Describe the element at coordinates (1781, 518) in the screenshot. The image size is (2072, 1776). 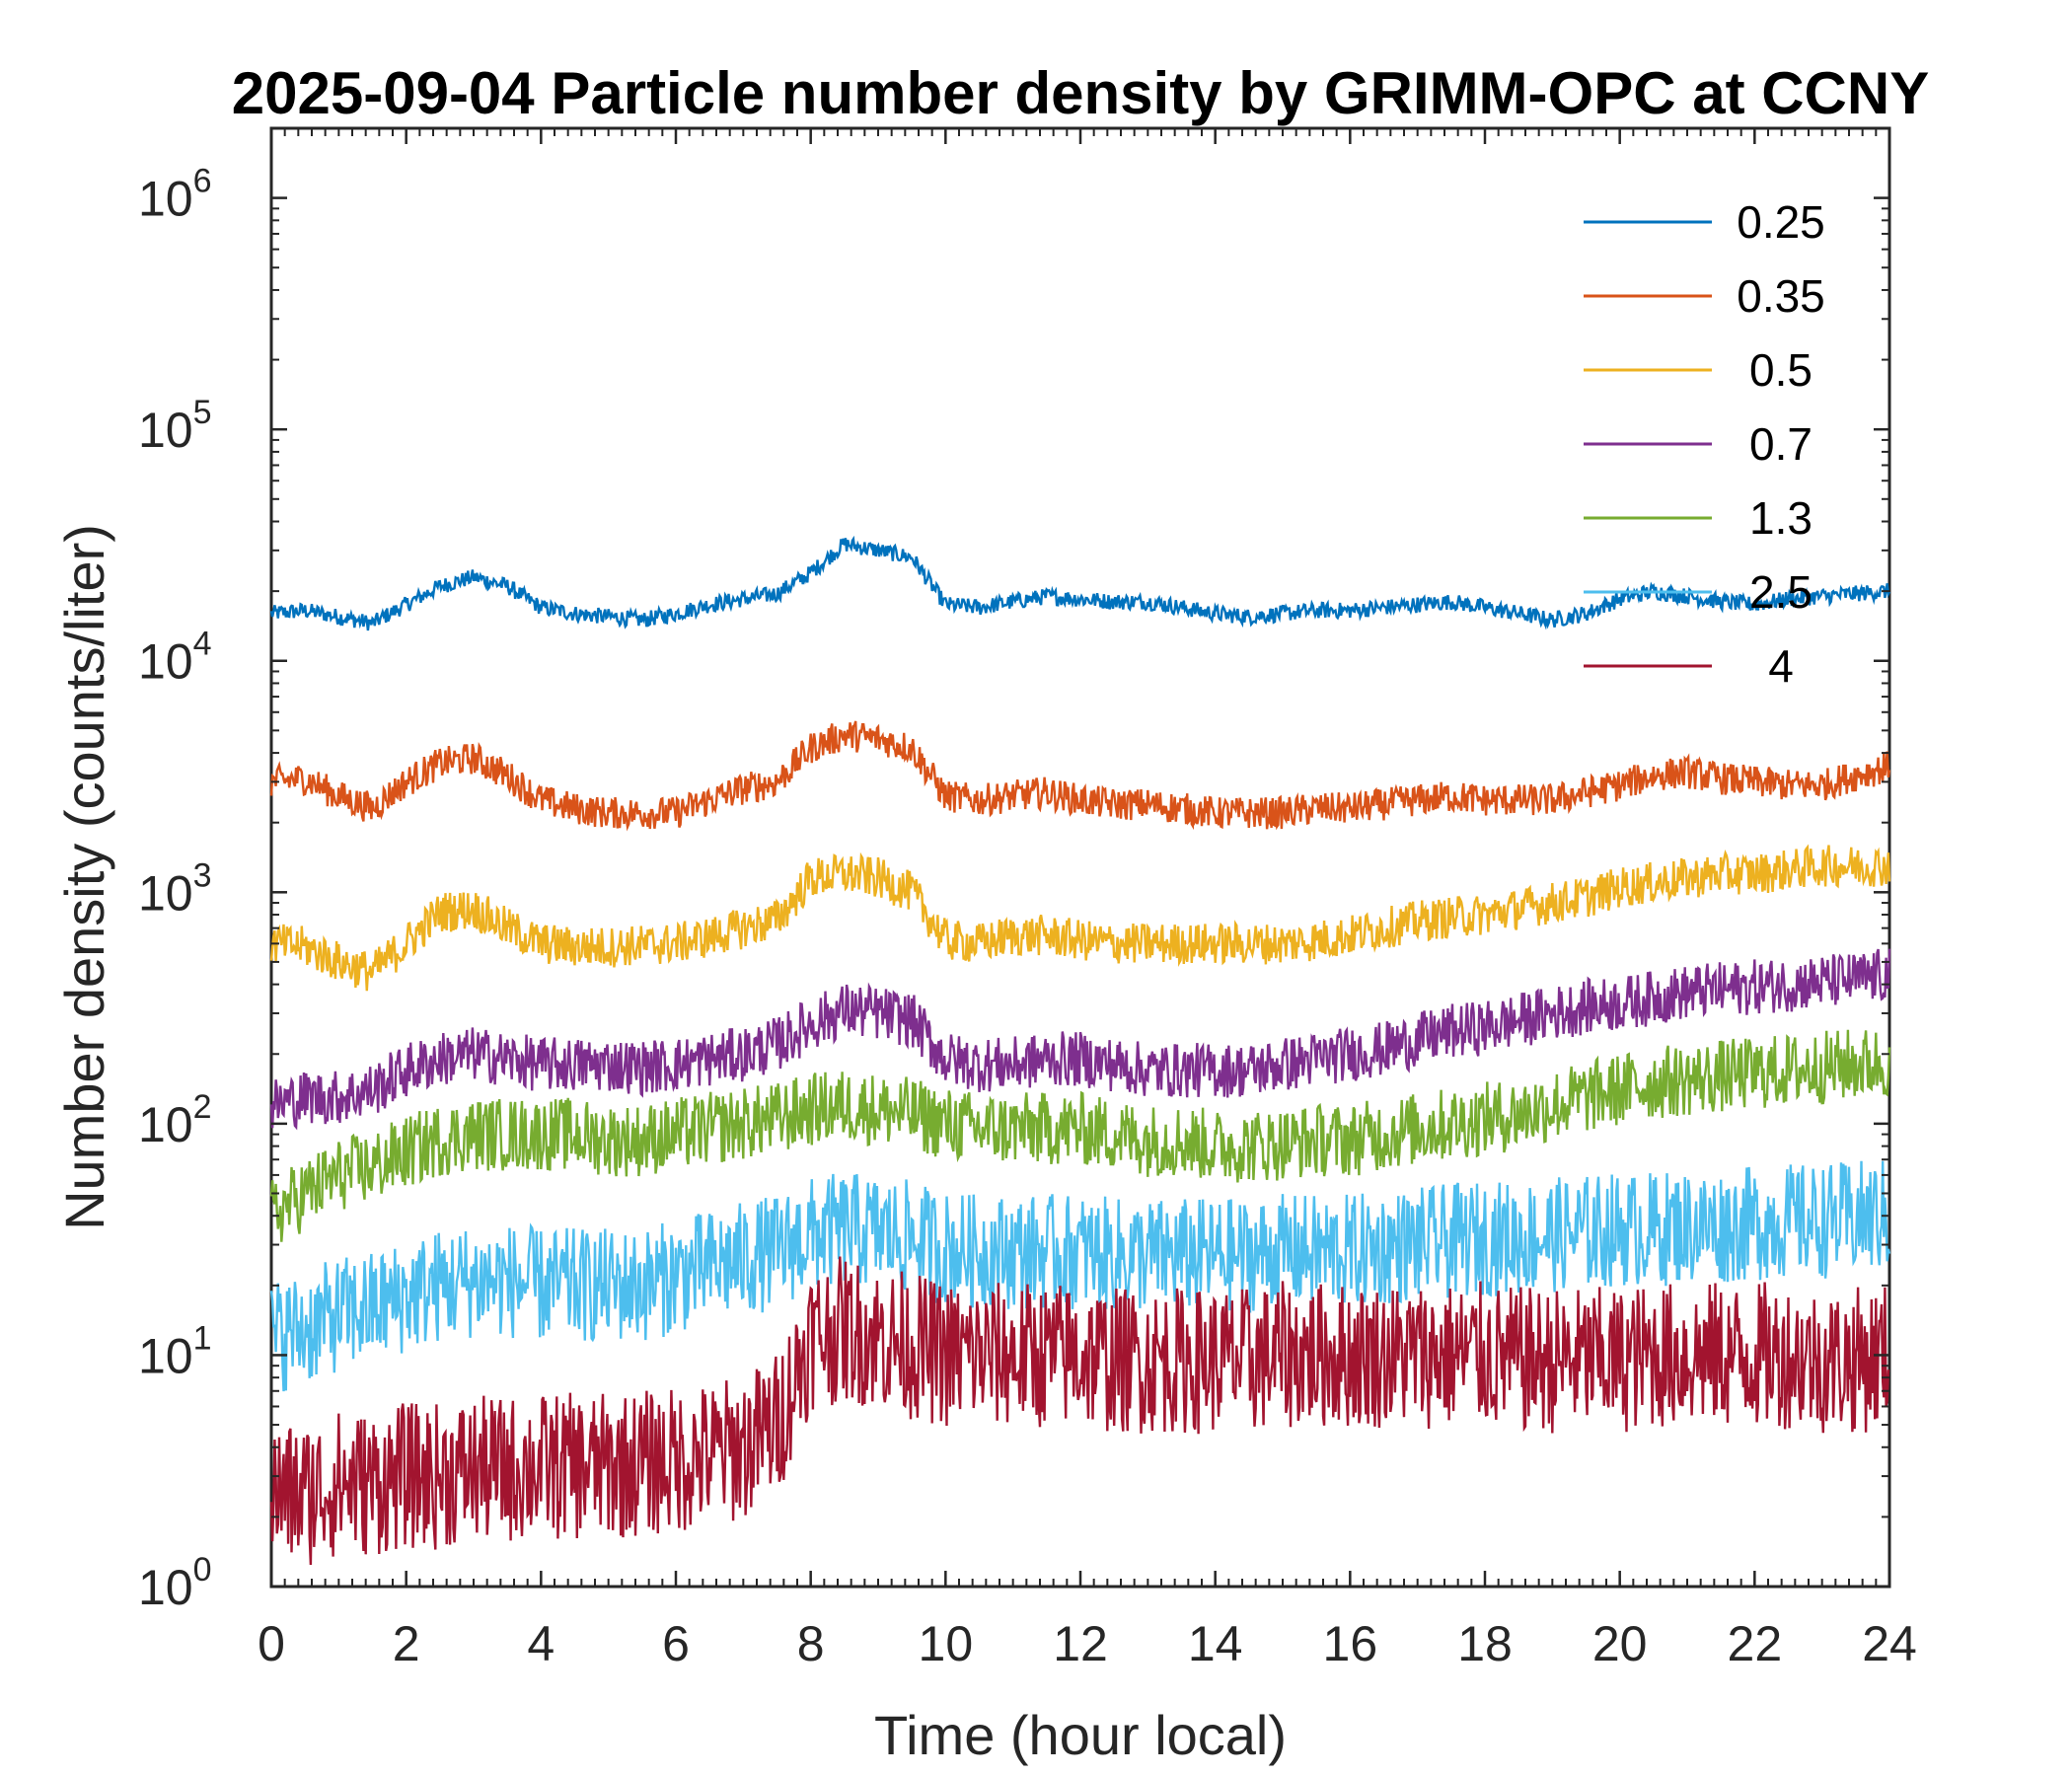
I see `legend-label: 1.3` at that location.